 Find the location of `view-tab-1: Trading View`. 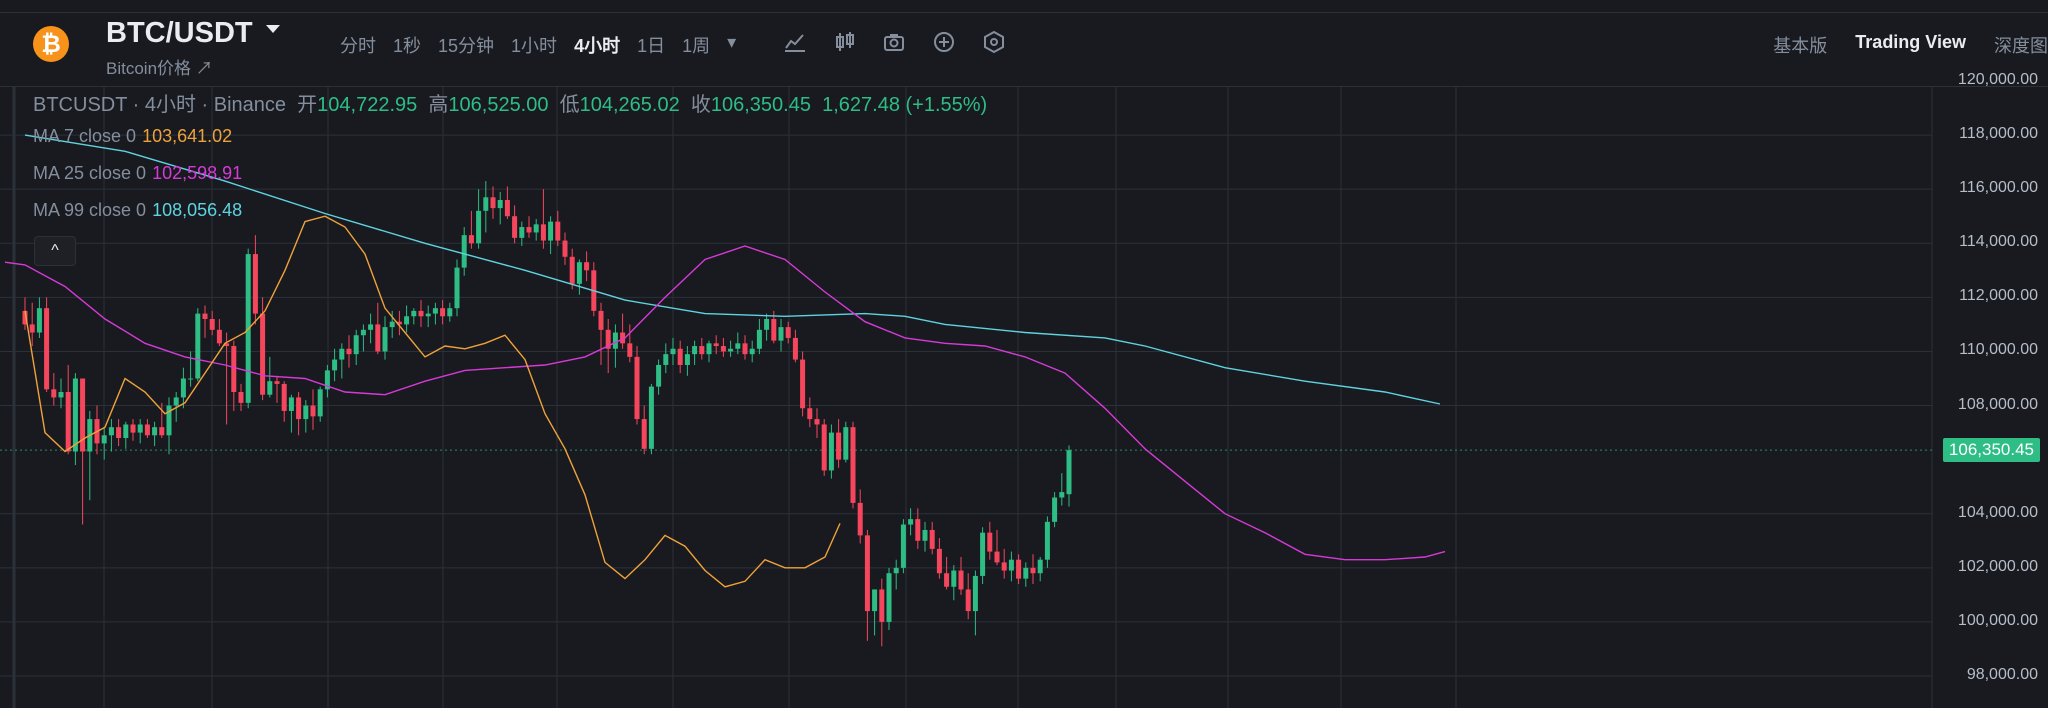

view-tab-1: Trading View is located at coordinates (1910, 42).